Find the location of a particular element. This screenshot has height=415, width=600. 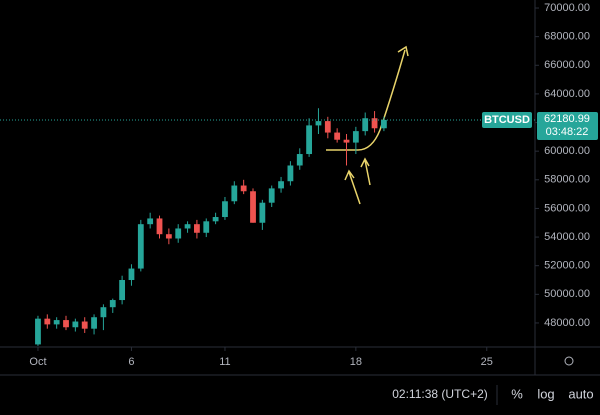

y-tick-label: 48000.00 is located at coordinates (567, 323).